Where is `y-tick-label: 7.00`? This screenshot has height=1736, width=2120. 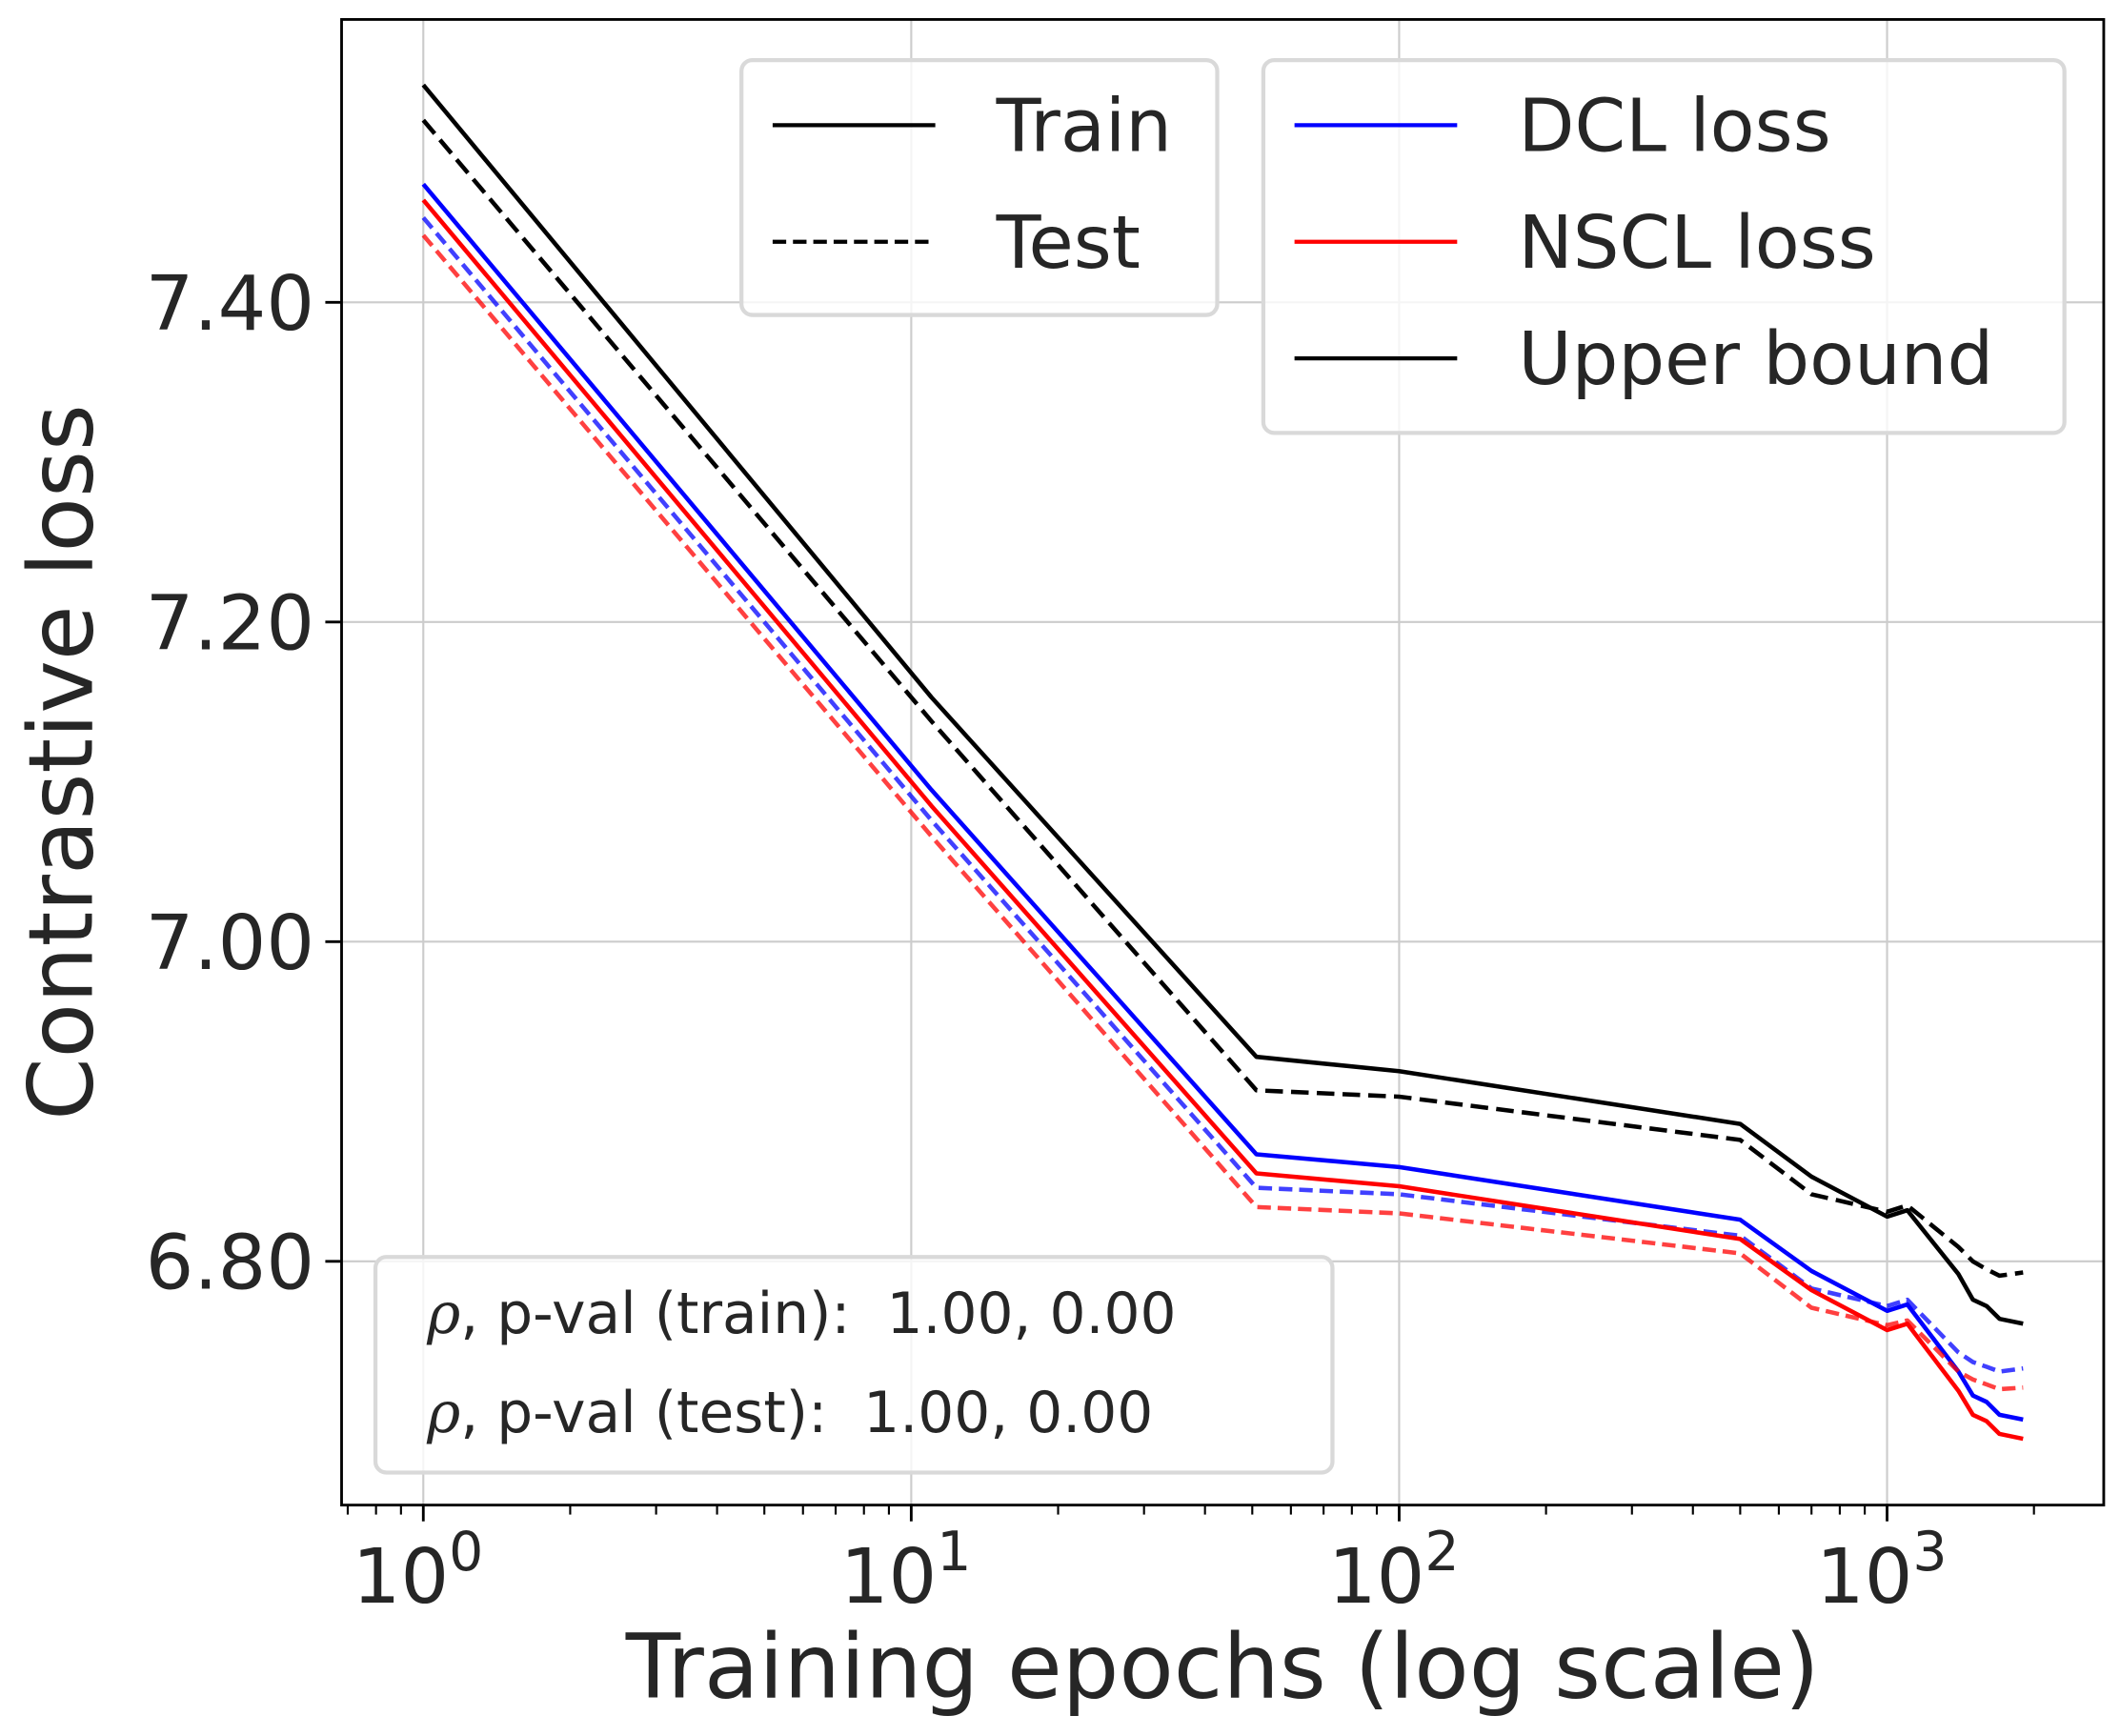
y-tick-label: 7.00 is located at coordinates (230, 942).